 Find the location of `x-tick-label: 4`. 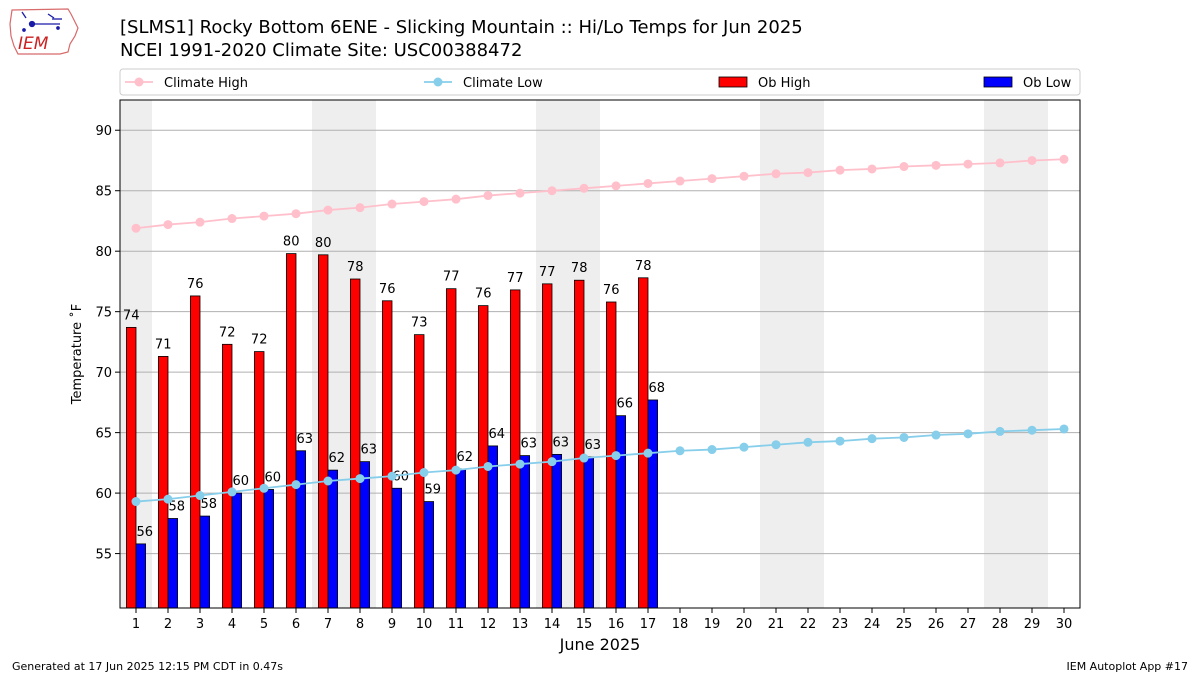

x-tick-label: 4 is located at coordinates (232, 624).